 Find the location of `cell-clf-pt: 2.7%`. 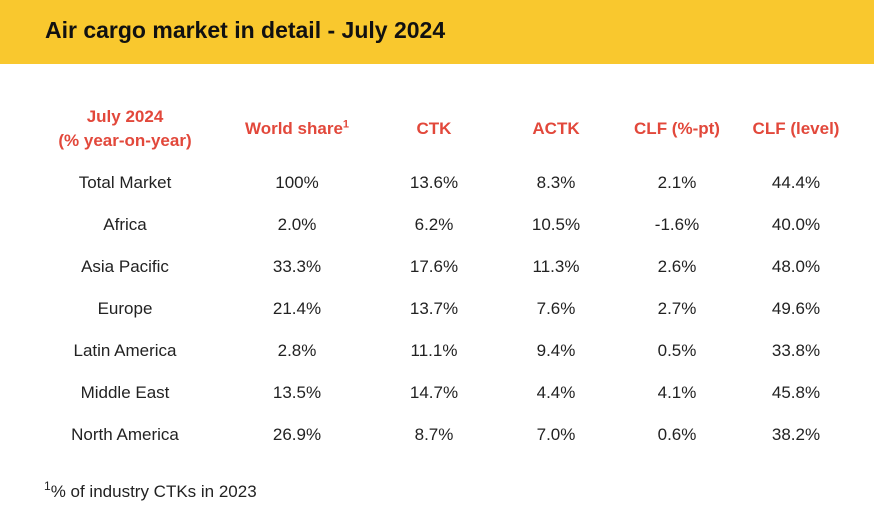

cell-clf-pt: 2.7% is located at coordinates (677, 308).